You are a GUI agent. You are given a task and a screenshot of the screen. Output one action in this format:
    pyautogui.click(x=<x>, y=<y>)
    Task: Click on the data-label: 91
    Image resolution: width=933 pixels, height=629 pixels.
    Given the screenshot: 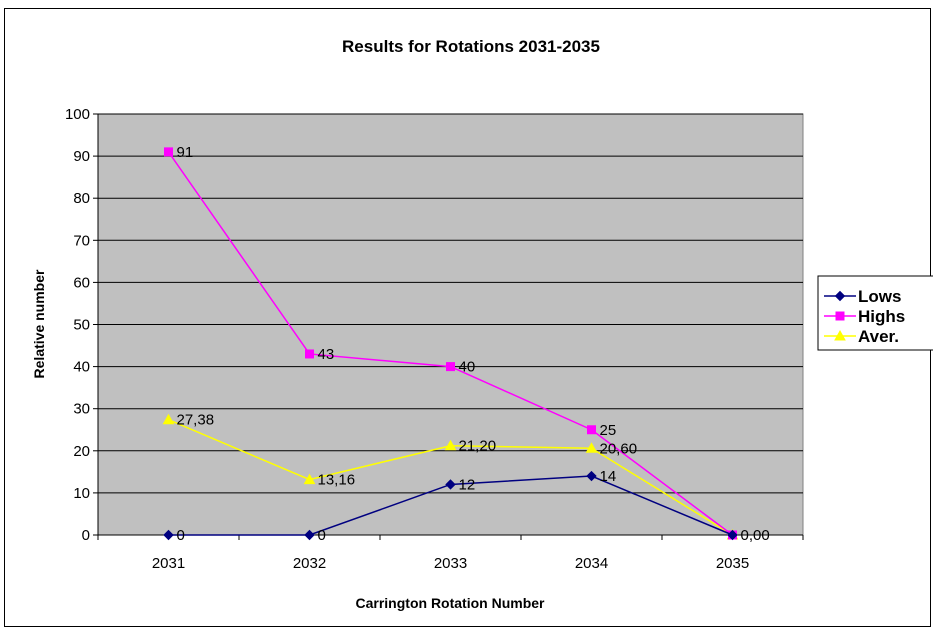 What is the action you would take?
    pyautogui.click(x=185, y=152)
    